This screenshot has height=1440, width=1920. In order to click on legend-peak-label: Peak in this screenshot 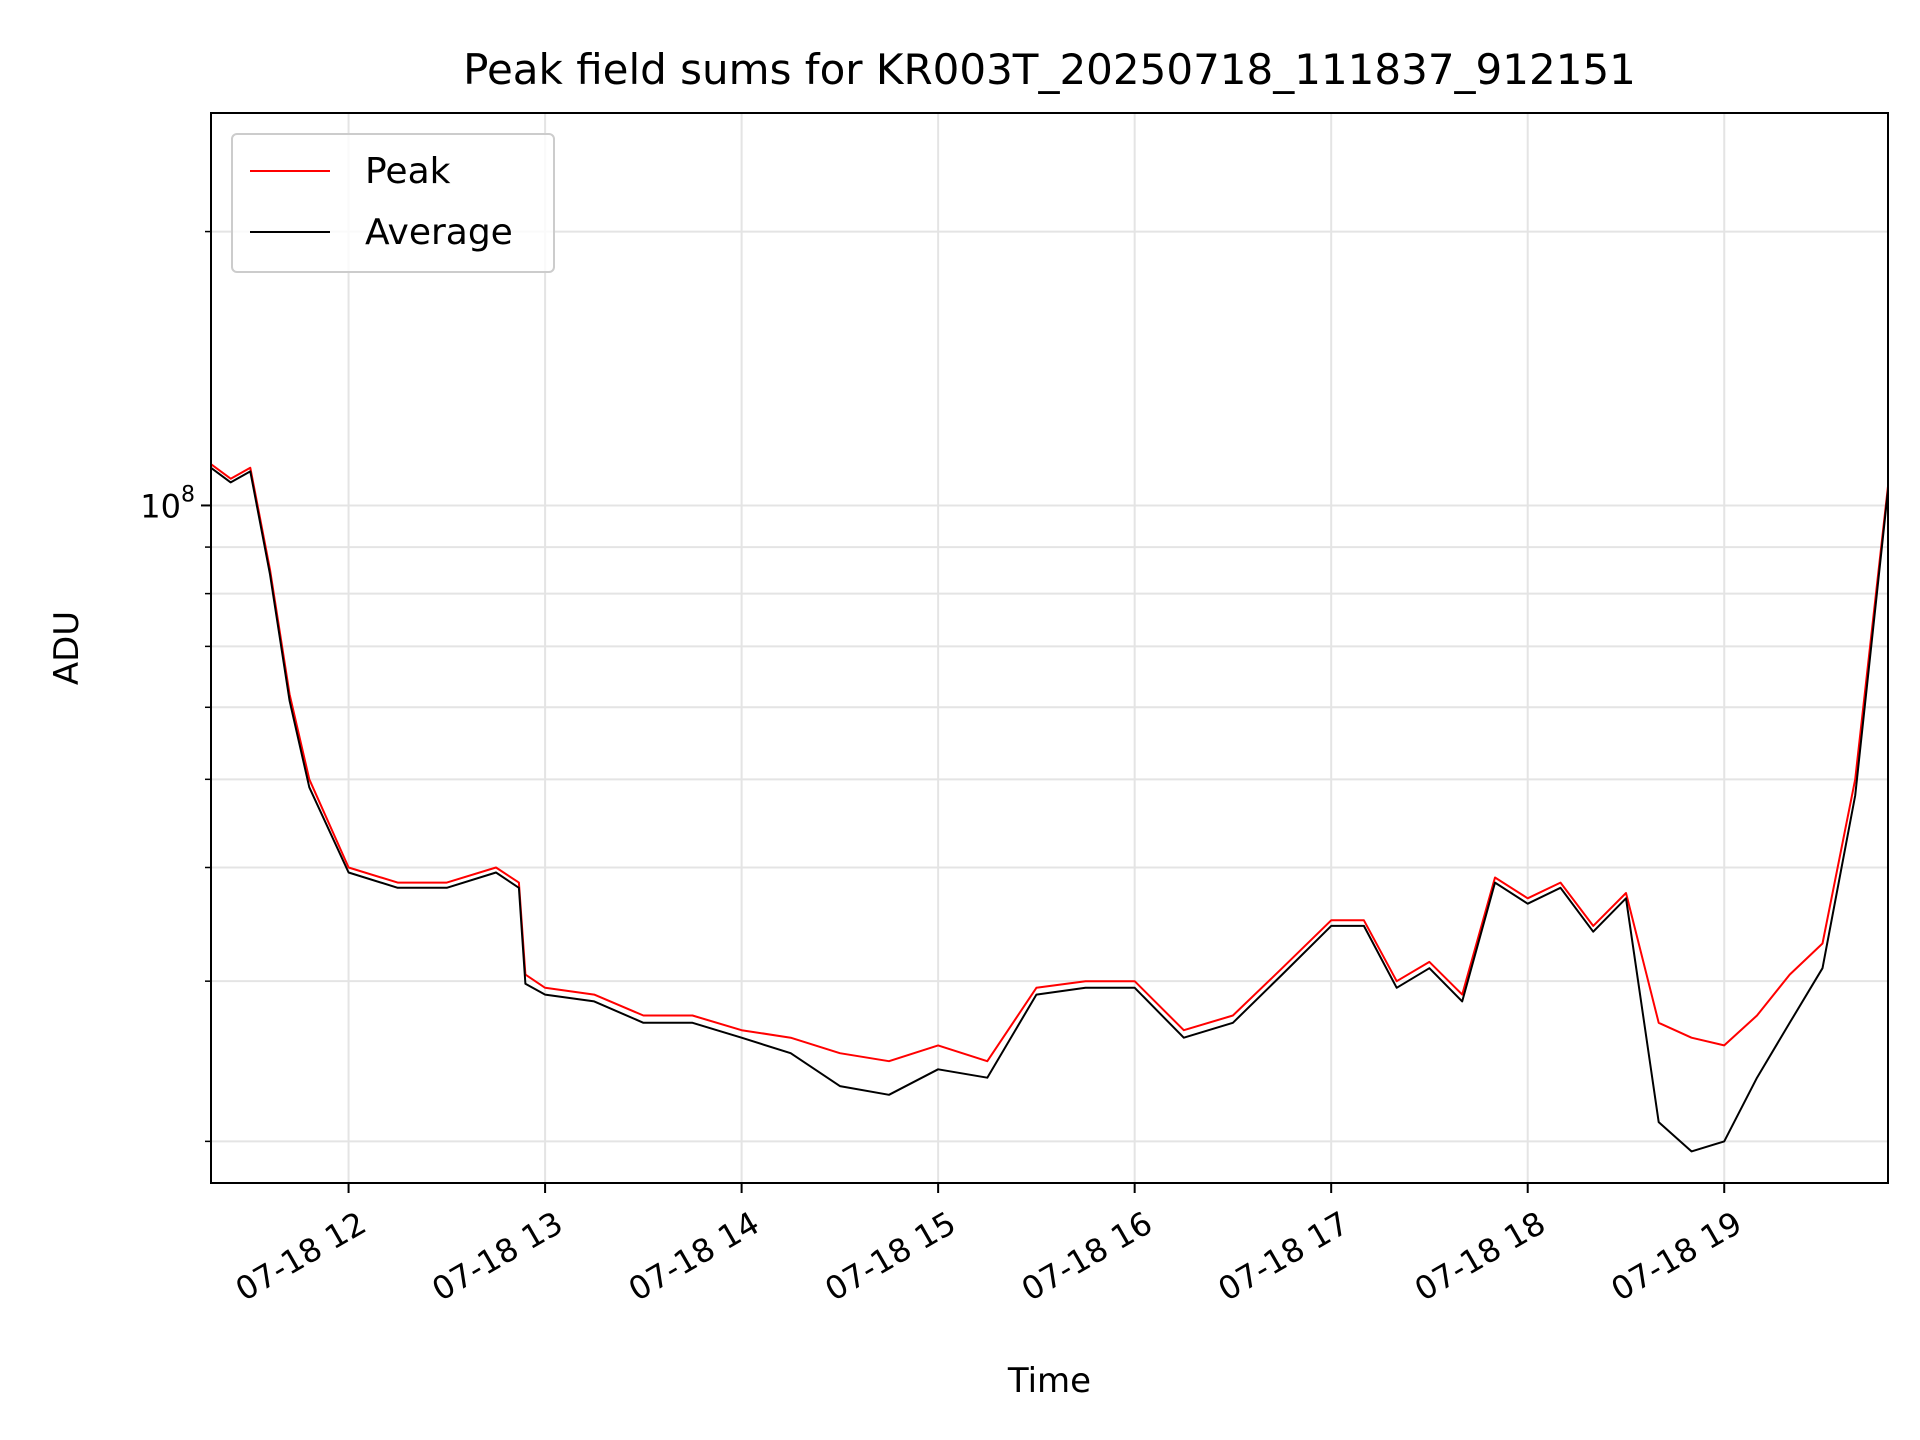, I will do `click(408, 171)`.